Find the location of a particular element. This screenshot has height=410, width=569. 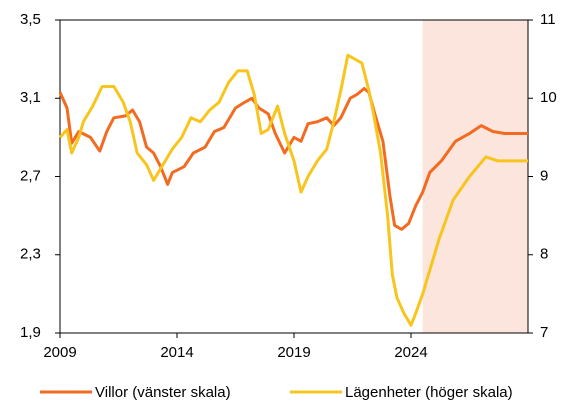

y-tick-label: 3,1 is located at coordinates (30, 97).